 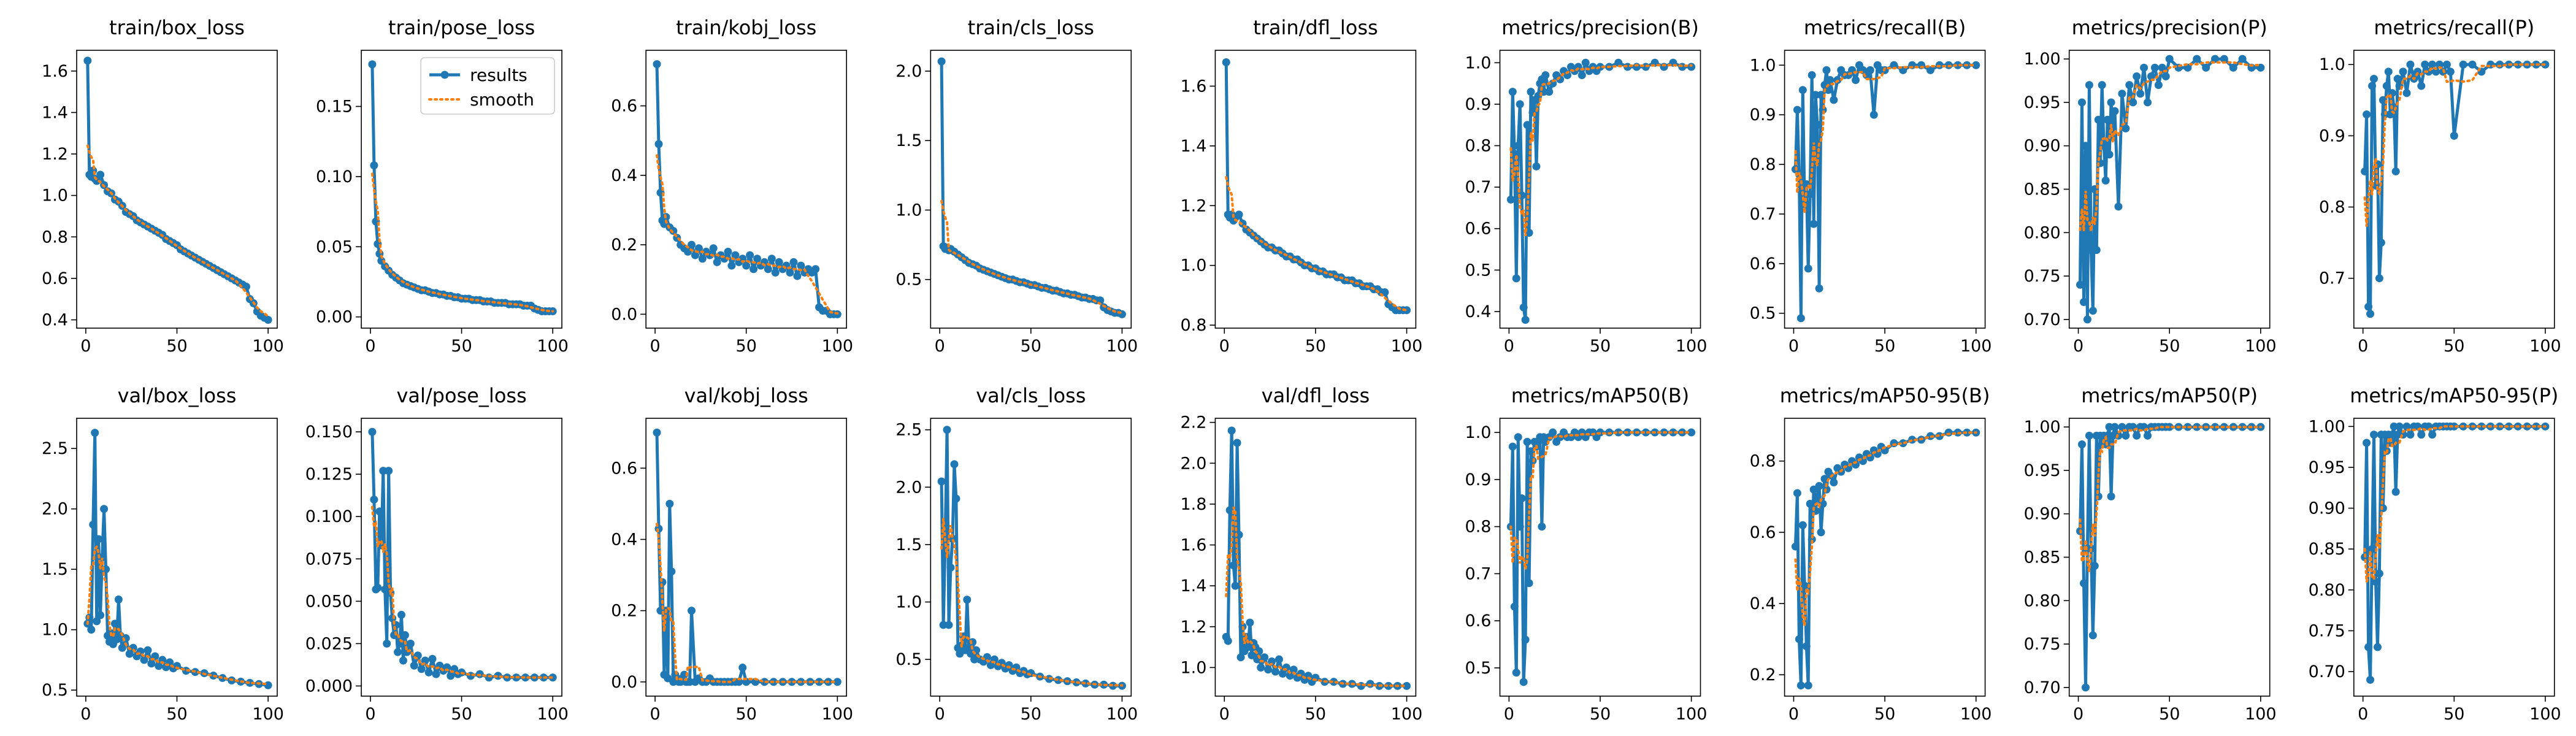 I want to click on axes-frame, so click(x=746, y=557).